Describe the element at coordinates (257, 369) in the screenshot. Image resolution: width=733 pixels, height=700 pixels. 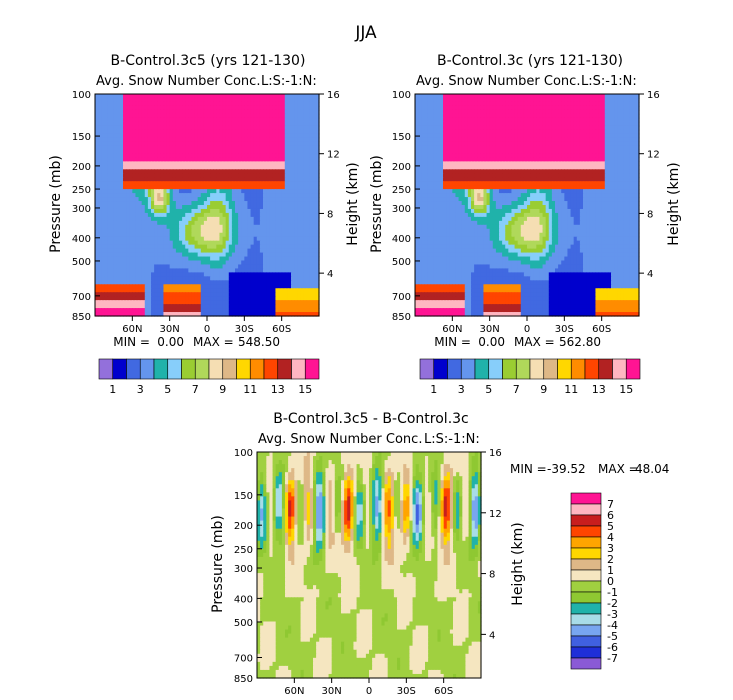
I see `colorbar-swatch` at that location.